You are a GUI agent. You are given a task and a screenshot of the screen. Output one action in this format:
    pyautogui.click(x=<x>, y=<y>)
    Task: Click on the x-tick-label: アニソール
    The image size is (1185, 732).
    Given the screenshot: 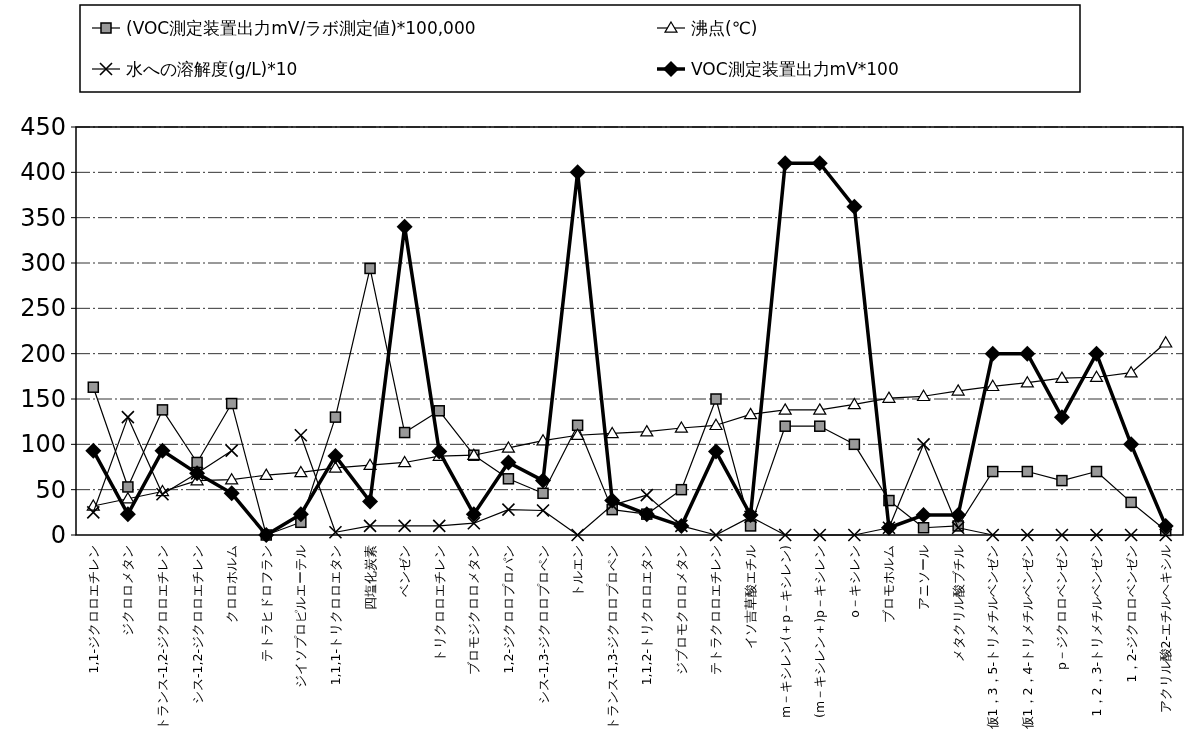 What is the action you would take?
    pyautogui.click(x=924, y=577)
    